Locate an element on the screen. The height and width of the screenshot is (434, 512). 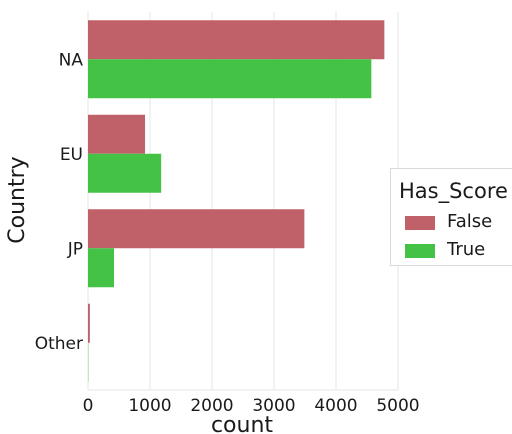
y-tick-label: EU is located at coordinates (71, 155).